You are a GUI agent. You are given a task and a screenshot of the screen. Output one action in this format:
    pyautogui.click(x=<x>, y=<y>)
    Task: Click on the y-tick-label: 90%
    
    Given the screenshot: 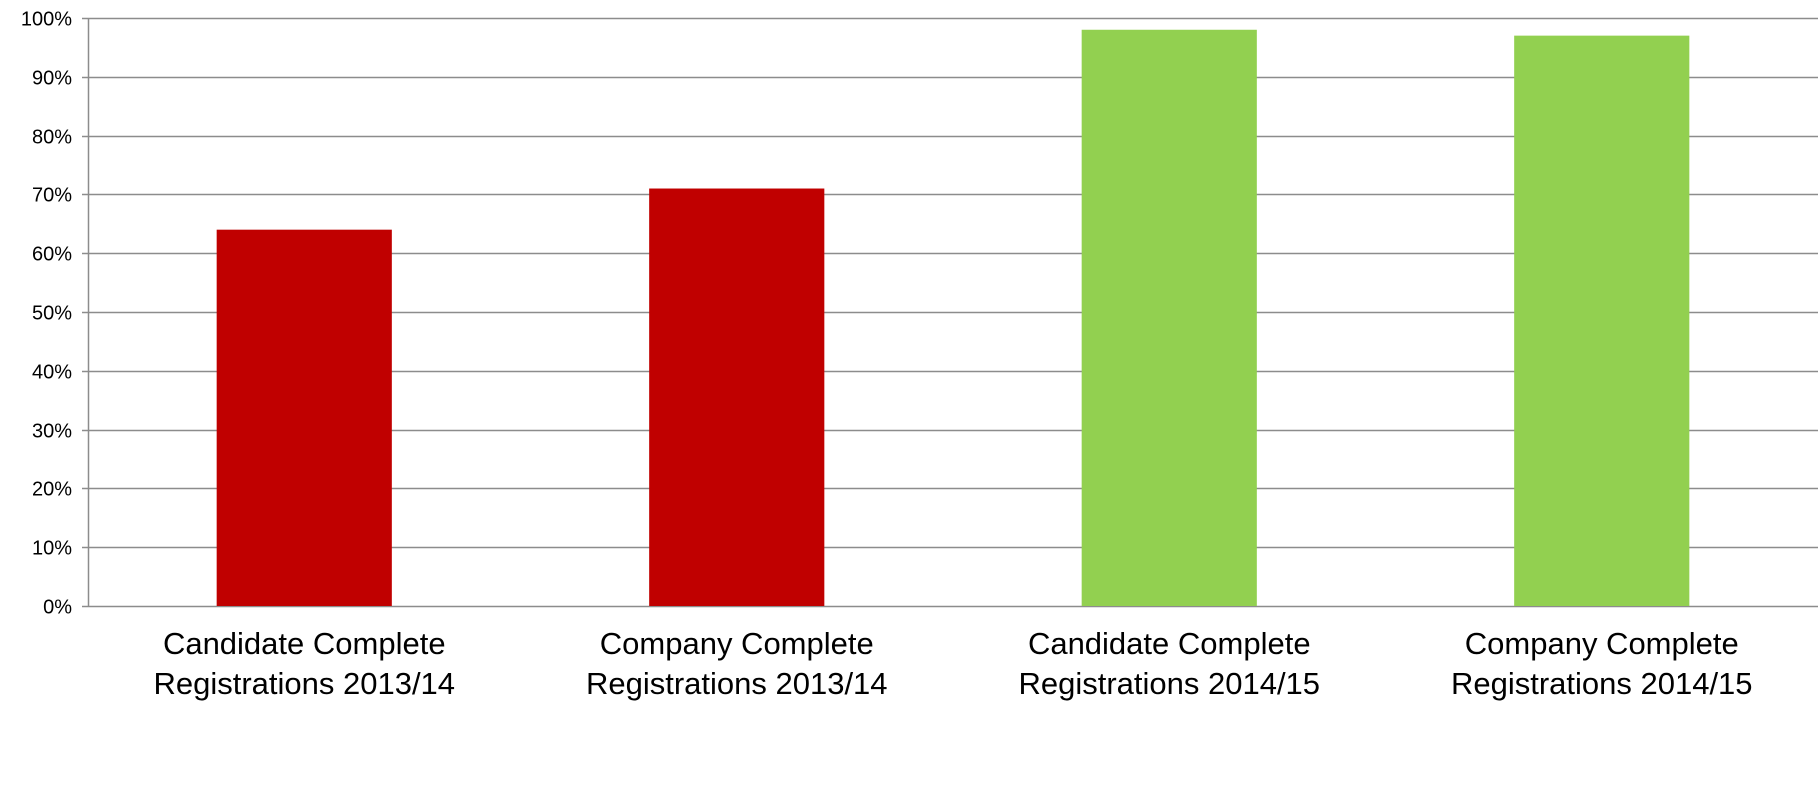 What is the action you would take?
    pyautogui.click(x=52, y=79)
    